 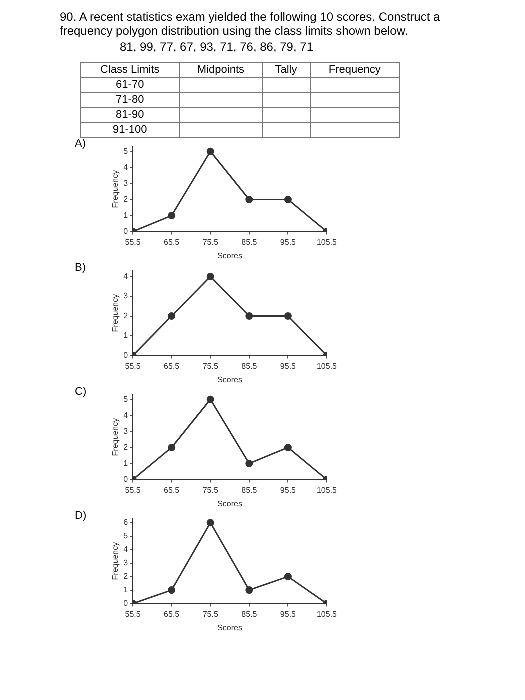 I want to click on chart-title: B), so click(x=80, y=268).